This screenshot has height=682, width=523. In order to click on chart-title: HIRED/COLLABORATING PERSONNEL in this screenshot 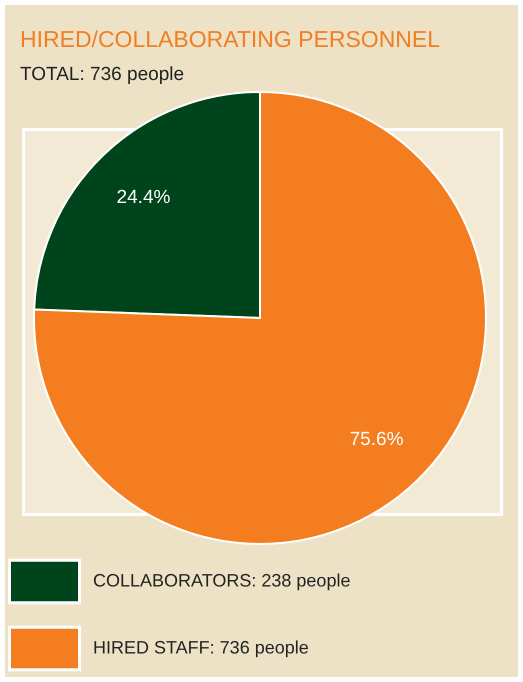, I will do `click(230, 39)`.